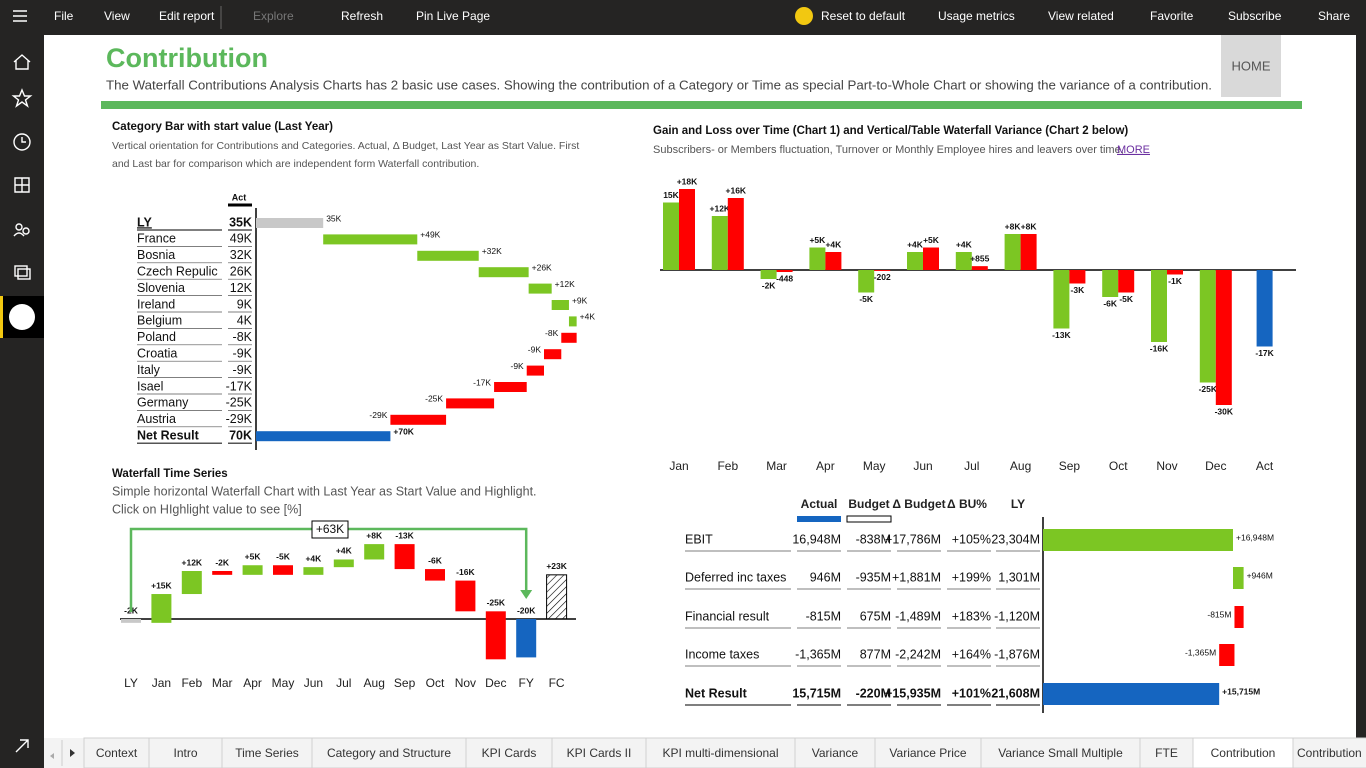  What do you see at coordinates (389, 753) in the screenshot?
I see `tab-label: Category and Structure` at bounding box center [389, 753].